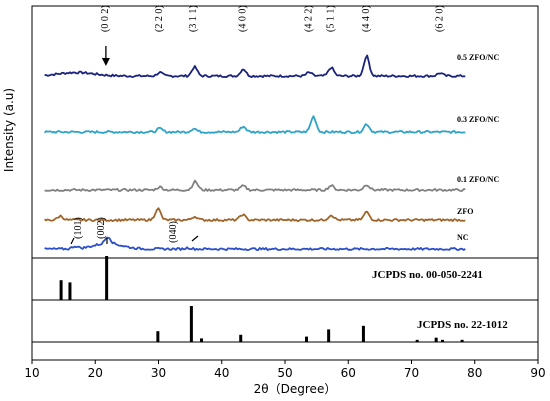 This screenshot has height=401, width=550. What do you see at coordinates (95, 373) in the screenshot?
I see `x-tick-label: 20` at bounding box center [95, 373].